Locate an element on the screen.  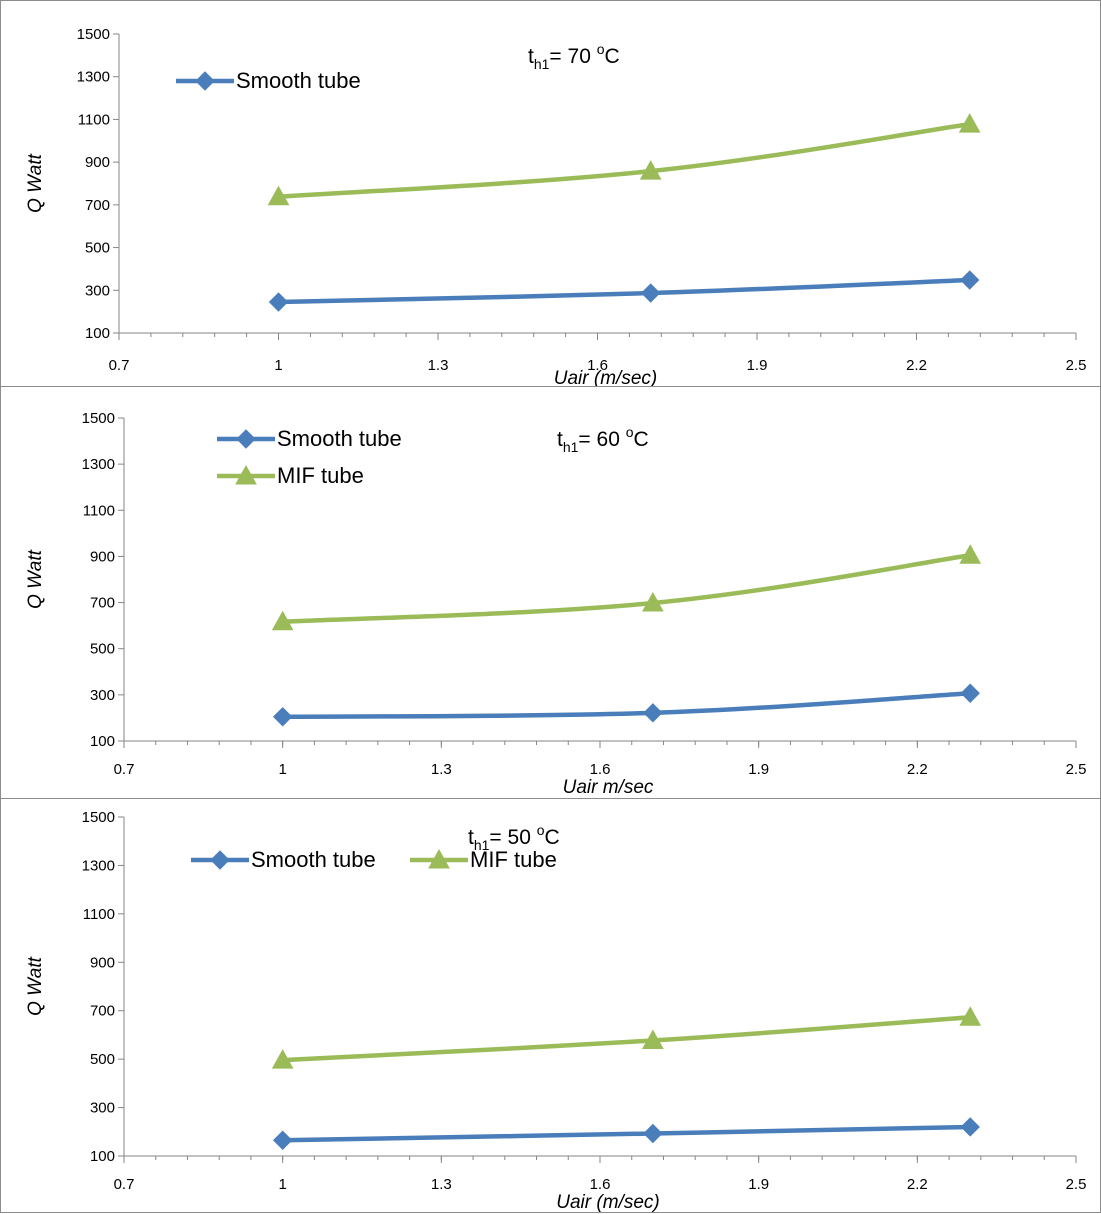
temperature-annotation: th1= 50 oC is located at coordinates (514, 837).